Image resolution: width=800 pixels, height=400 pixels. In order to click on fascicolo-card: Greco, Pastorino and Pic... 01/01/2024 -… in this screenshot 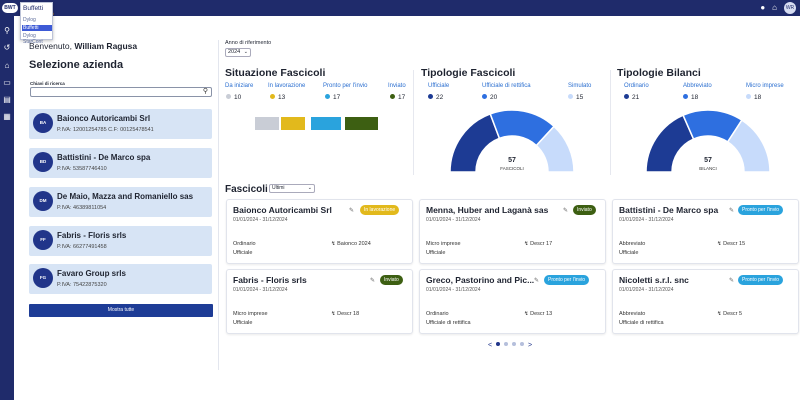, I will do `click(512, 301)`.